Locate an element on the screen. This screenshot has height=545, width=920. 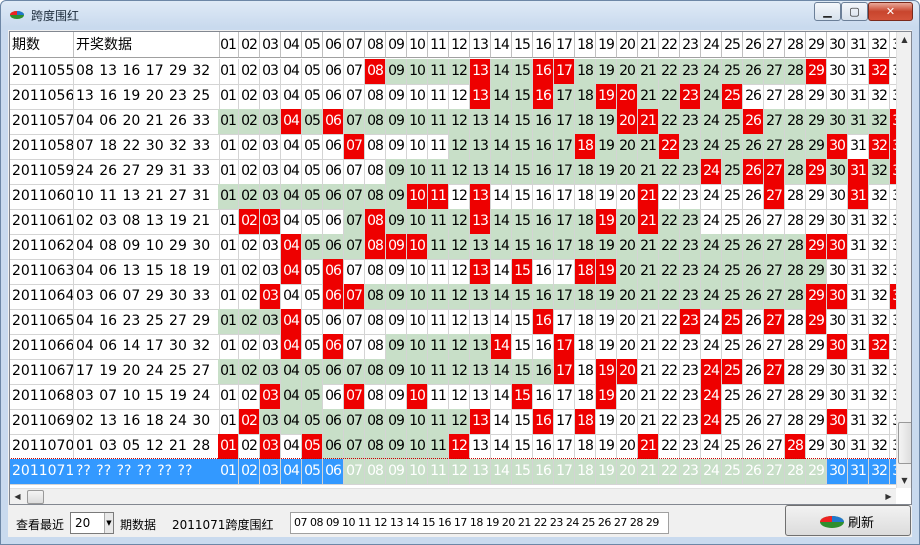
scroll-up-icon: ▲ is located at coordinates (904, 39).